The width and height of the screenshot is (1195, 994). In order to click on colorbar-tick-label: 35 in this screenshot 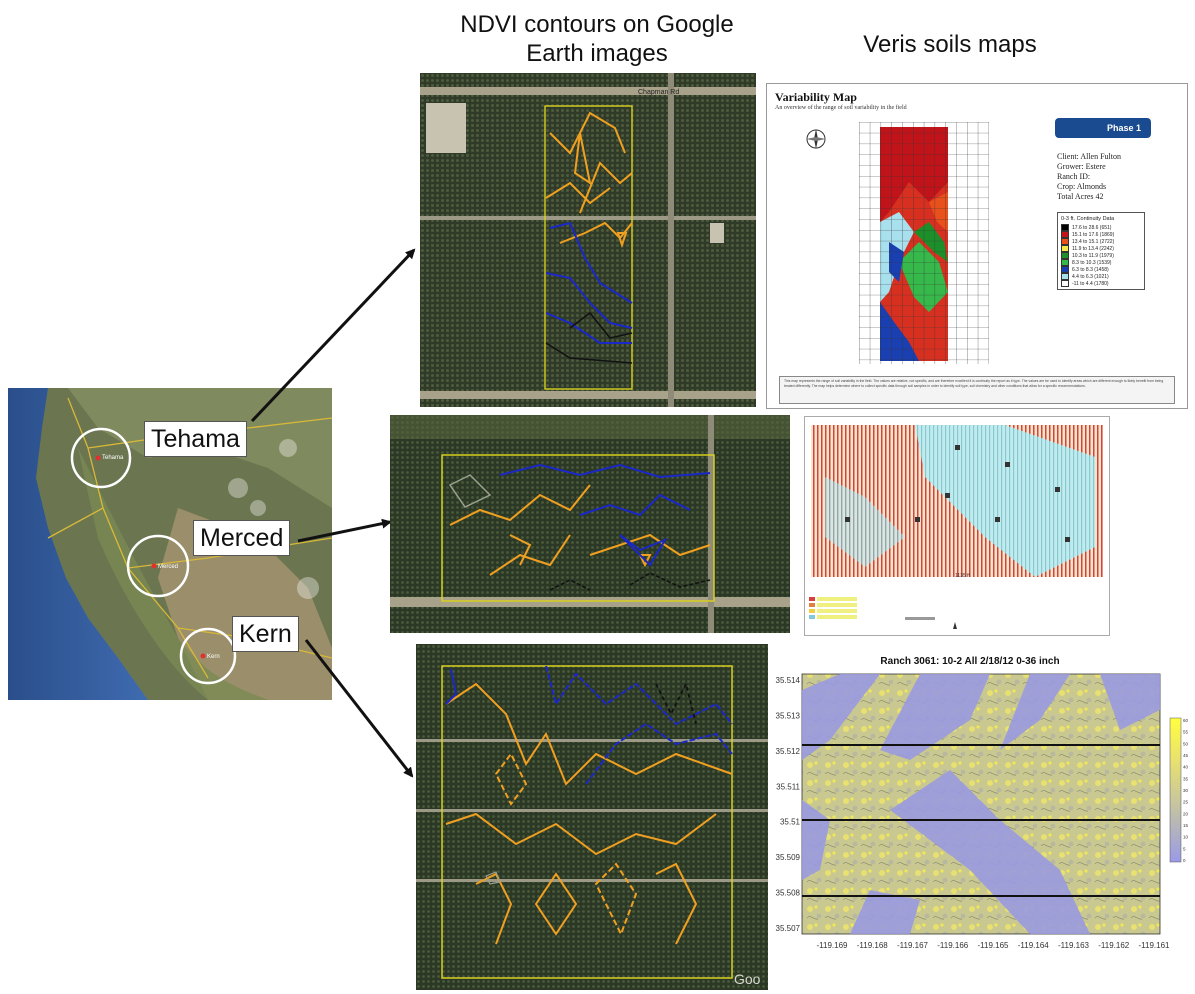, I will do `click(1186, 778)`.